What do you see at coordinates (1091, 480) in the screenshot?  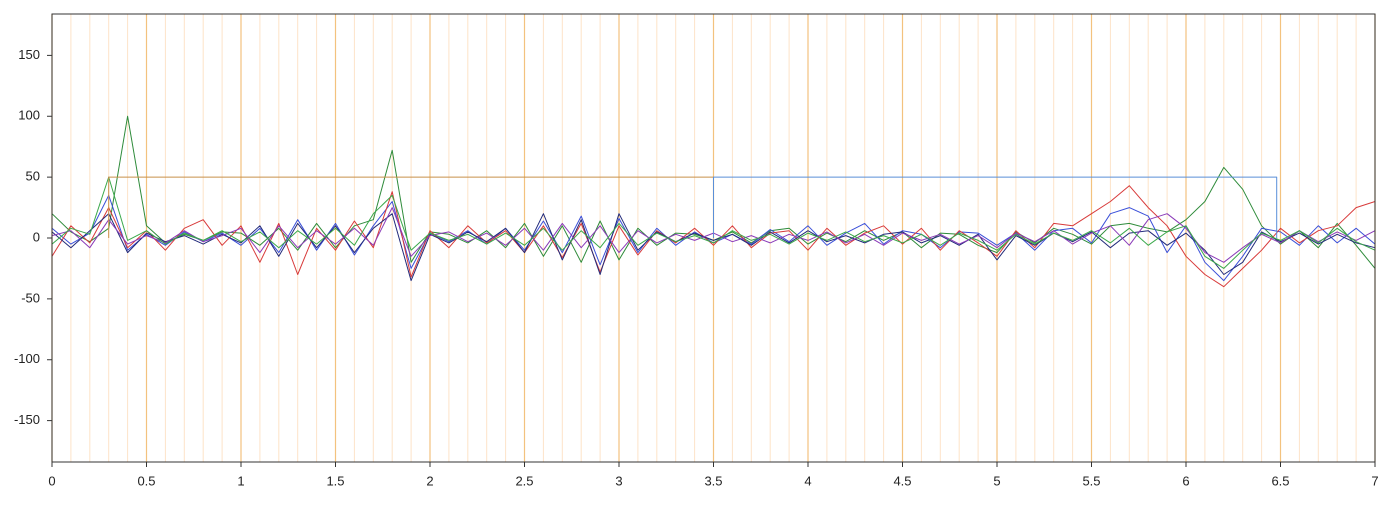 I see `x-tick-label: 5.5` at bounding box center [1091, 480].